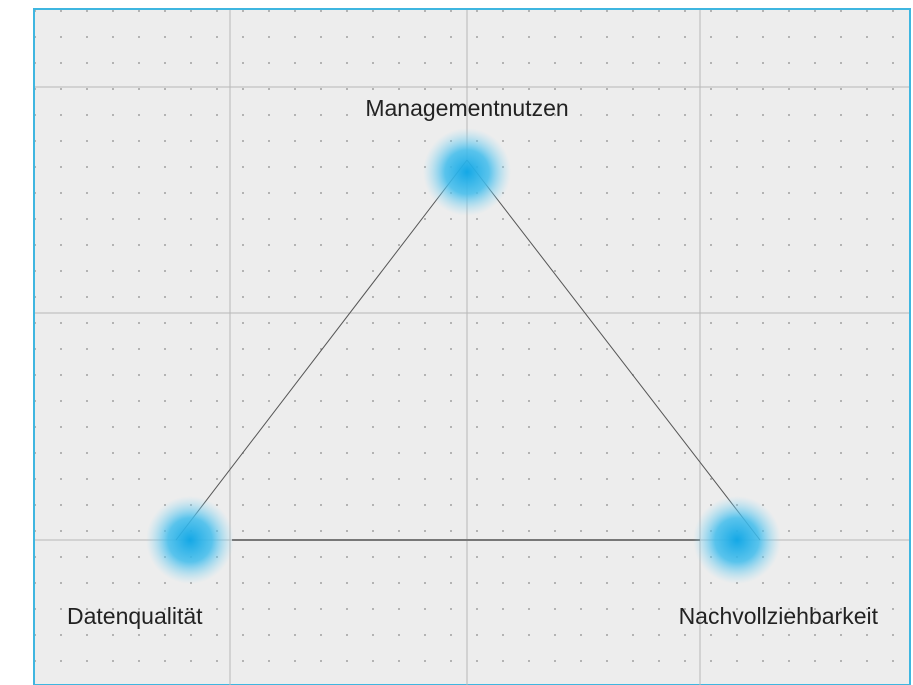  I want to click on node-label: Datenqualität, so click(135, 616).